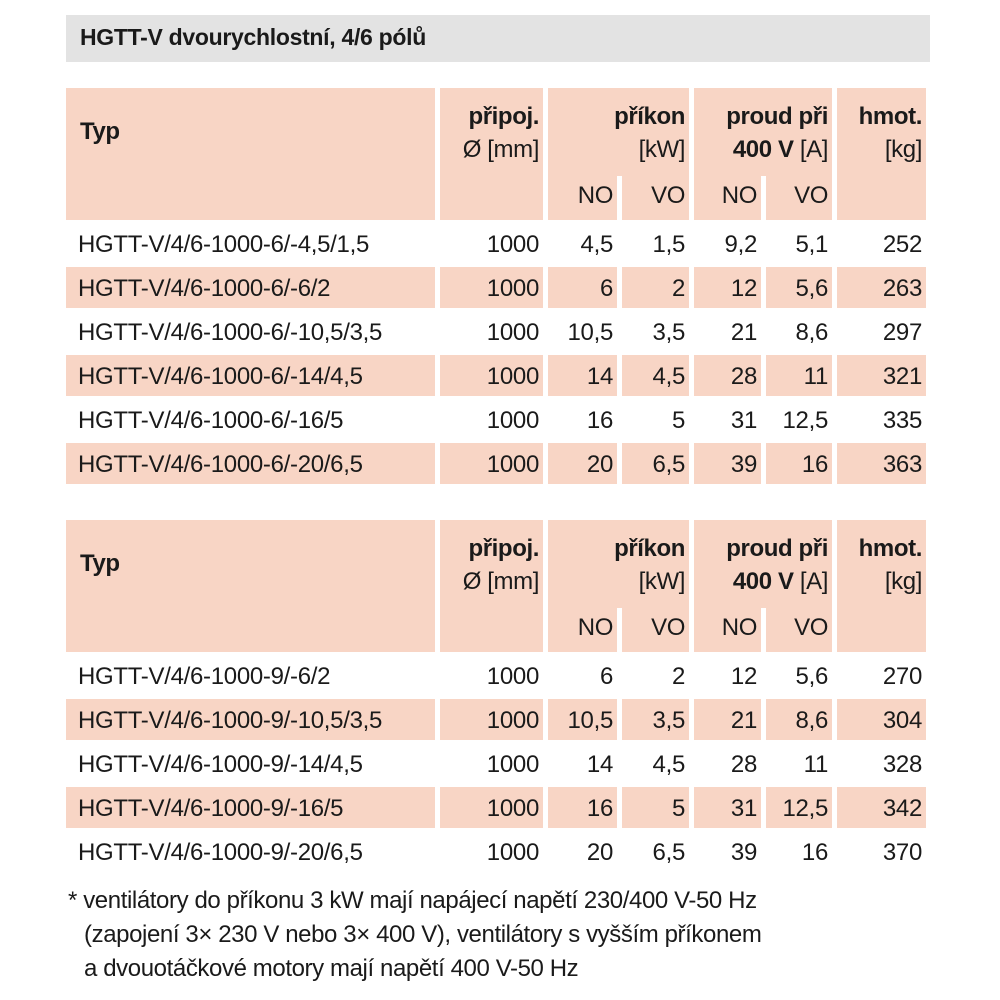 Image resolution: width=1000 pixels, height=1000 pixels. I want to click on header-proud-label: proud při, so click(777, 548).